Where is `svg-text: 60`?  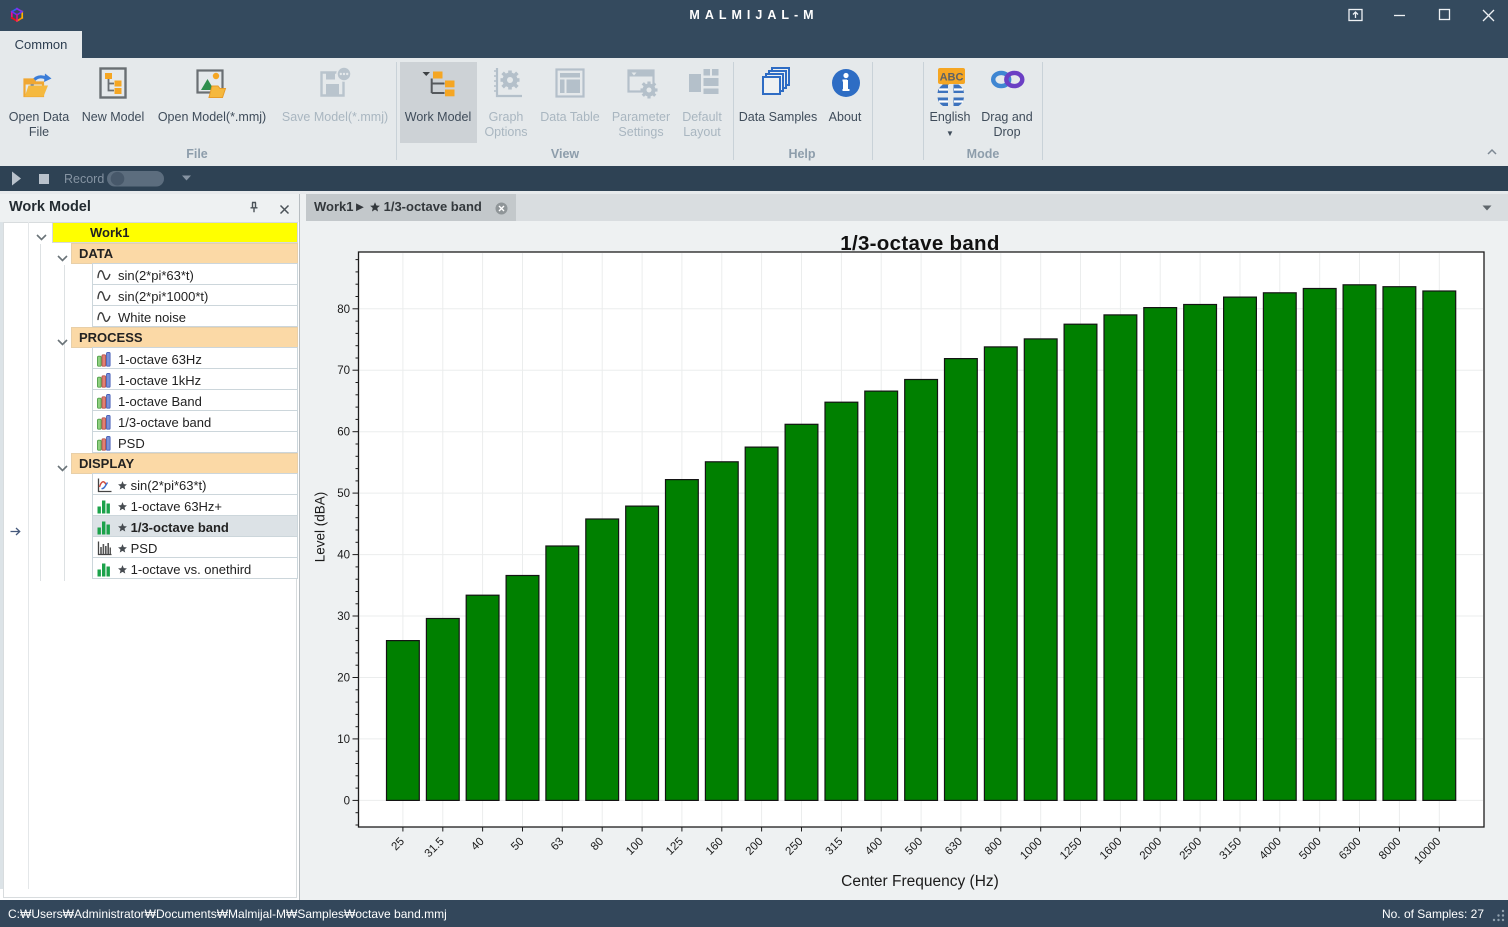 svg-text: 60 is located at coordinates (343, 433).